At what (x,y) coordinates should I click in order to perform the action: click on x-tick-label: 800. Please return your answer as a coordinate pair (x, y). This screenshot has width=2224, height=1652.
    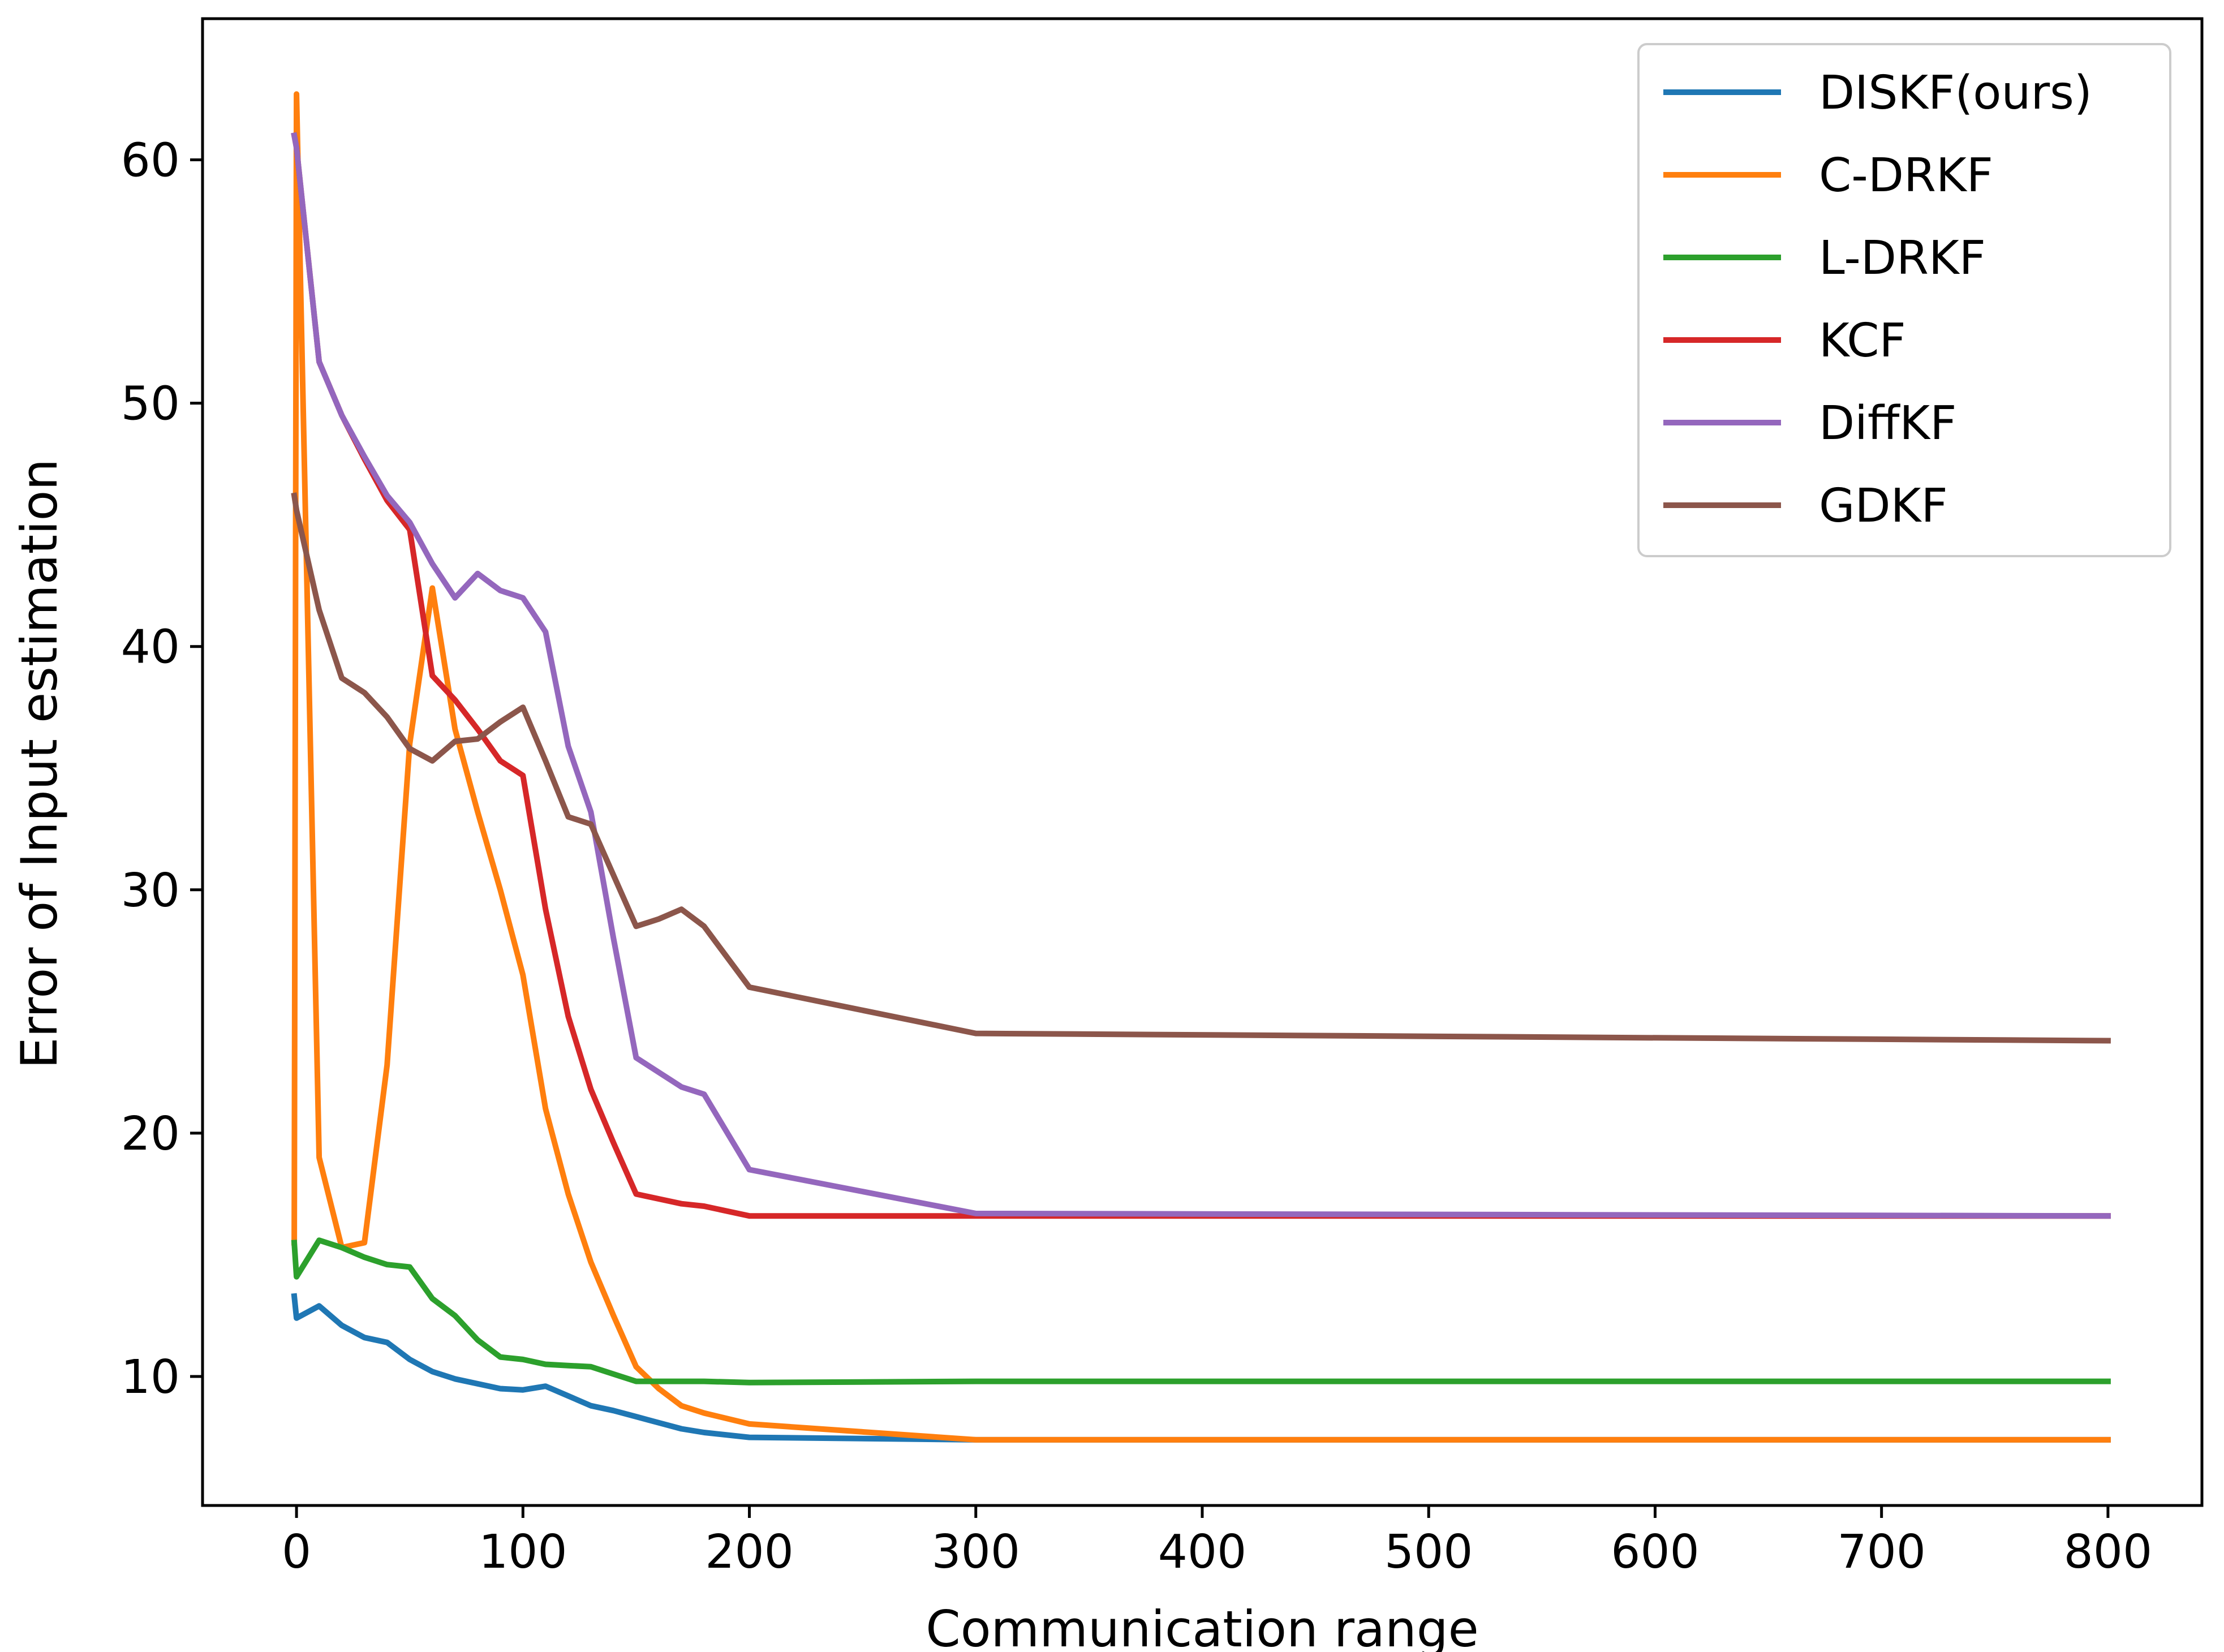
    Looking at the image, I should click on (2108, 1552).